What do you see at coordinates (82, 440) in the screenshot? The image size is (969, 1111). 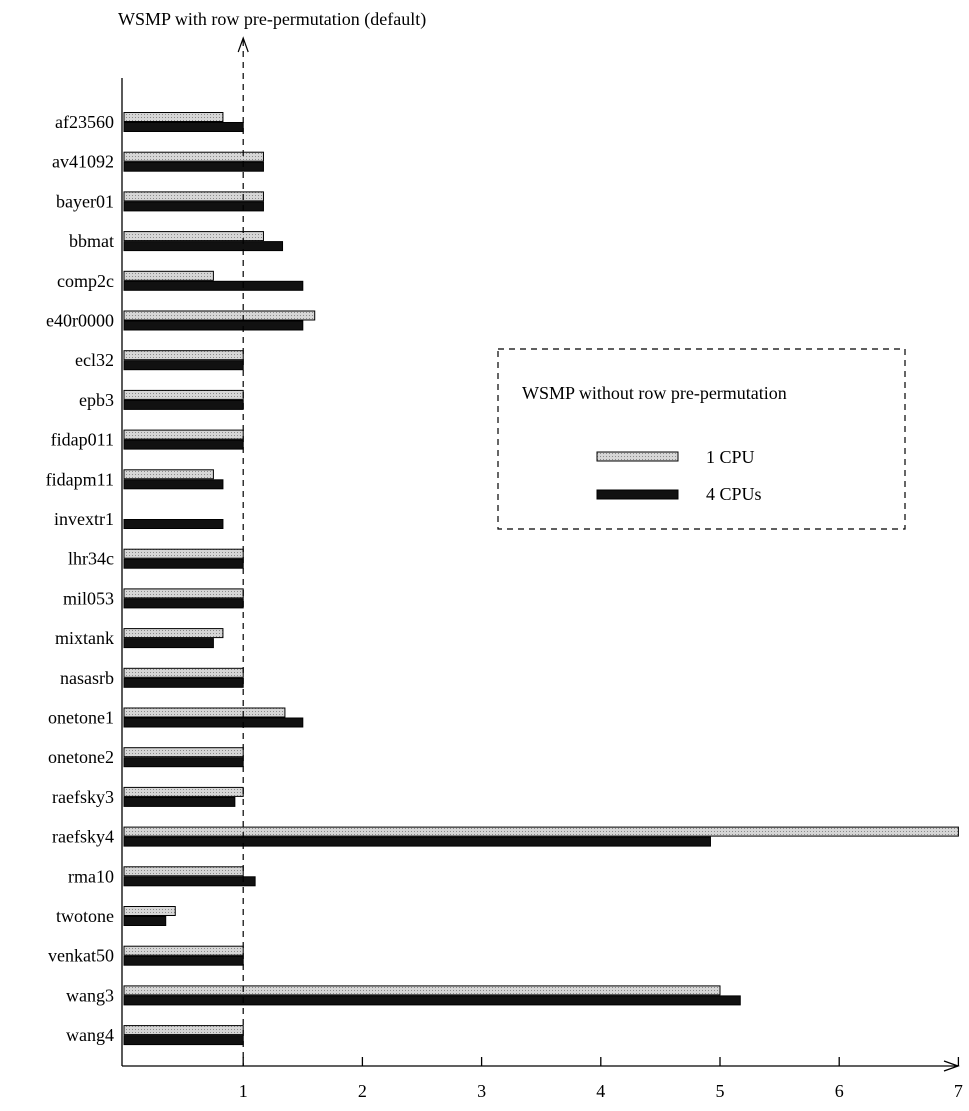 I see `category-label: fidap011` at bounding box center [82, 440].